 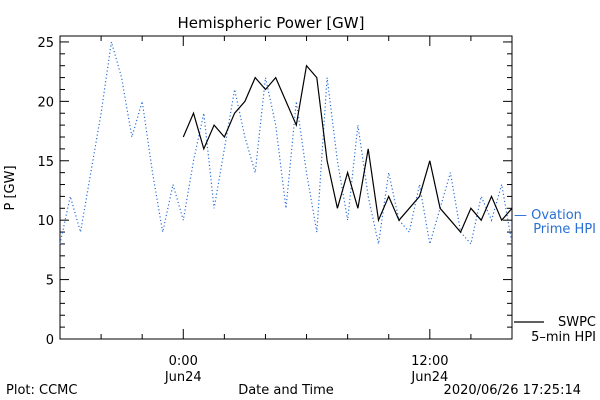 What do you see at coordinates (183, 361) in the screenshot?
I see `x-tick-time: 0:00` at bounding box center [183, 361].